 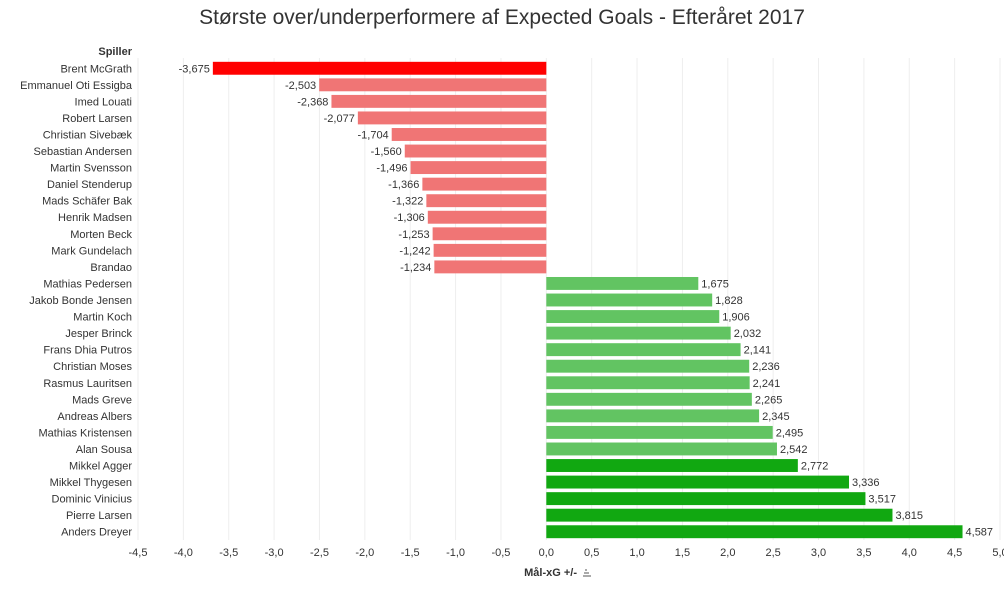 I want to click on value-label: 1,828, so click(x=729, y=301).